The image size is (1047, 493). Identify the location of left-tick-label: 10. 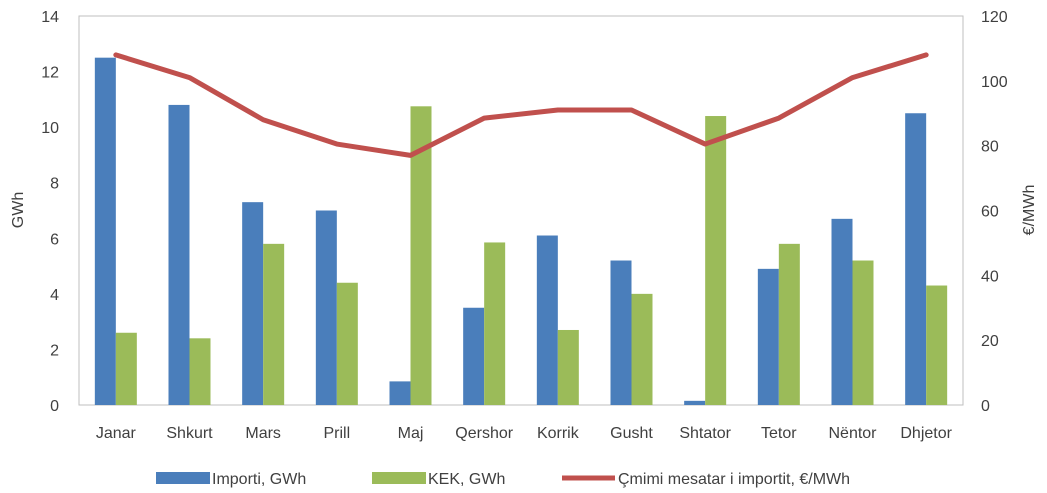
(50, 128).